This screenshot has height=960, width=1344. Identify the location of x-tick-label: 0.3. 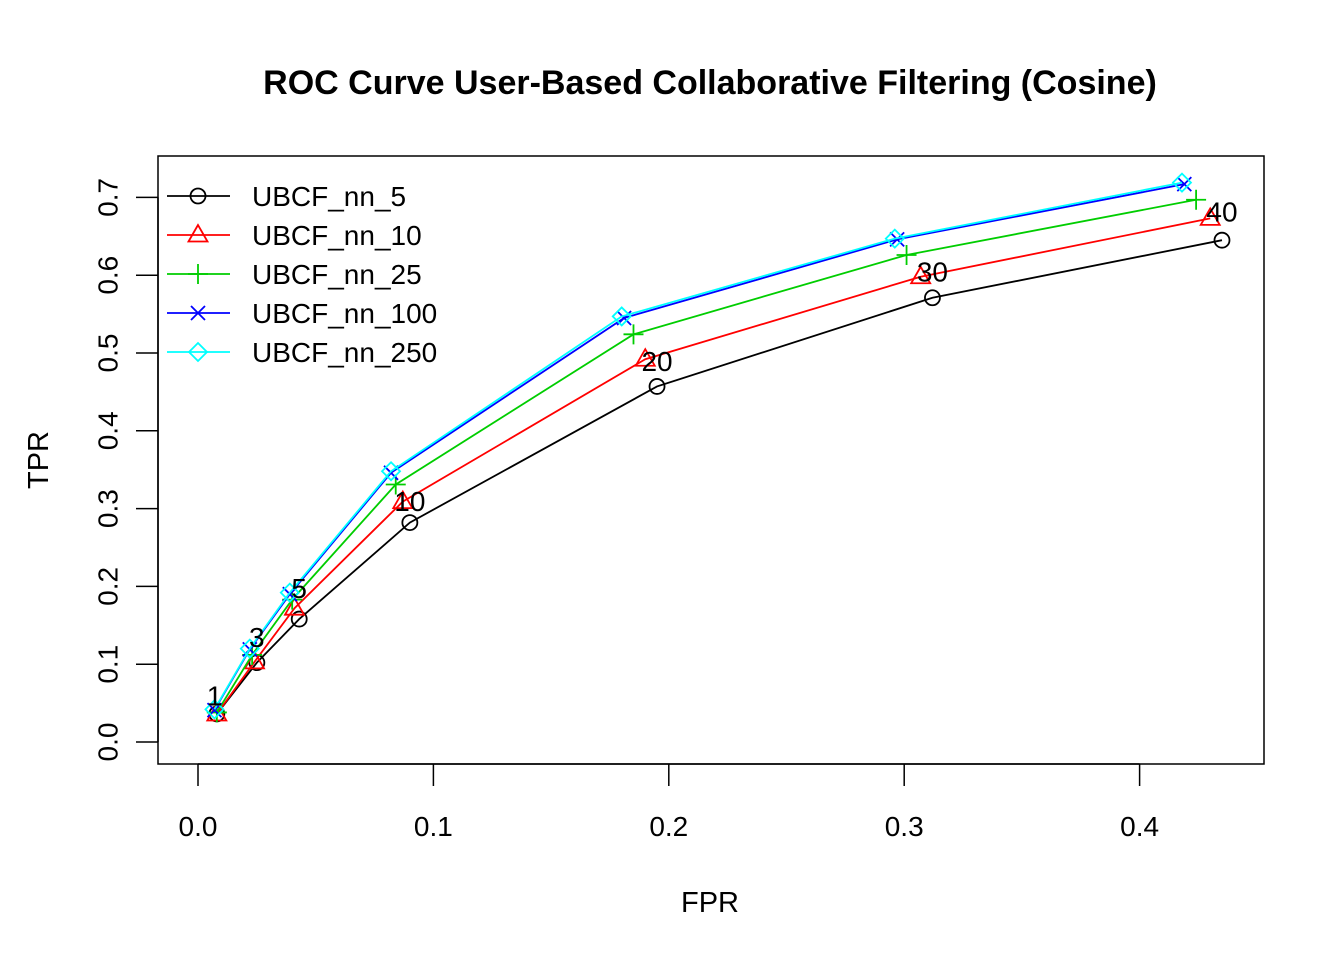
(904, 826).